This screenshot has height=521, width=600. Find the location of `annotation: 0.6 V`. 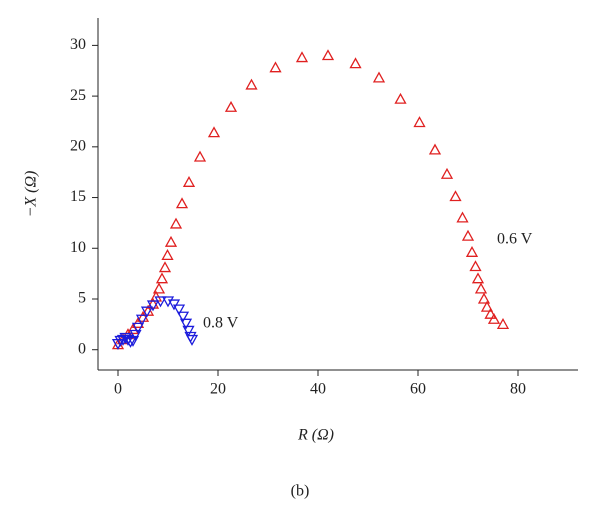

annotation: 0.6 V is located at coordinates (515, 239).